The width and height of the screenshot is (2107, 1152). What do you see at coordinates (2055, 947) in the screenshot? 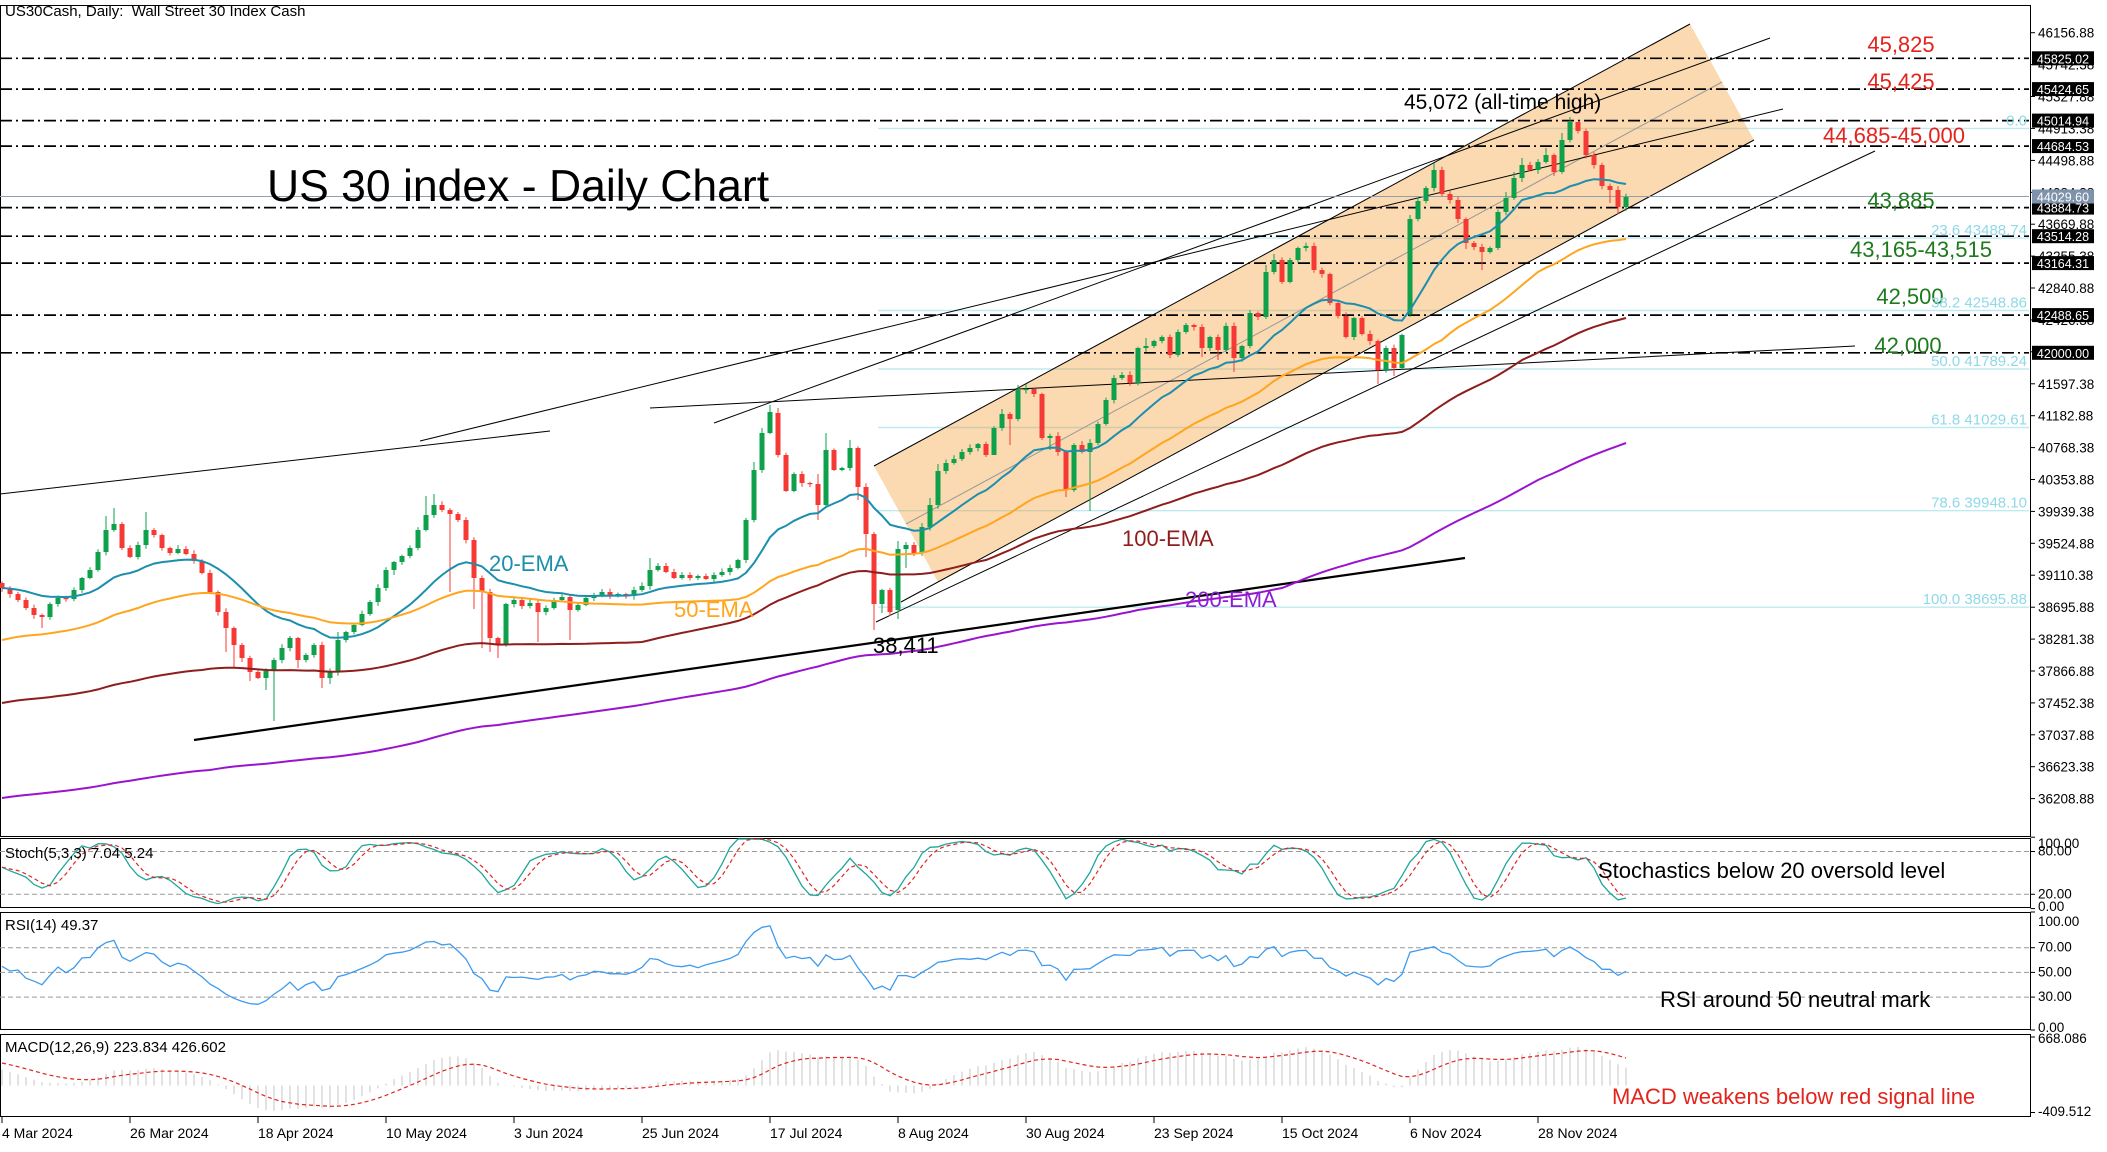
I see `svg-text: 70.00` at bounding box center [2055, 947].